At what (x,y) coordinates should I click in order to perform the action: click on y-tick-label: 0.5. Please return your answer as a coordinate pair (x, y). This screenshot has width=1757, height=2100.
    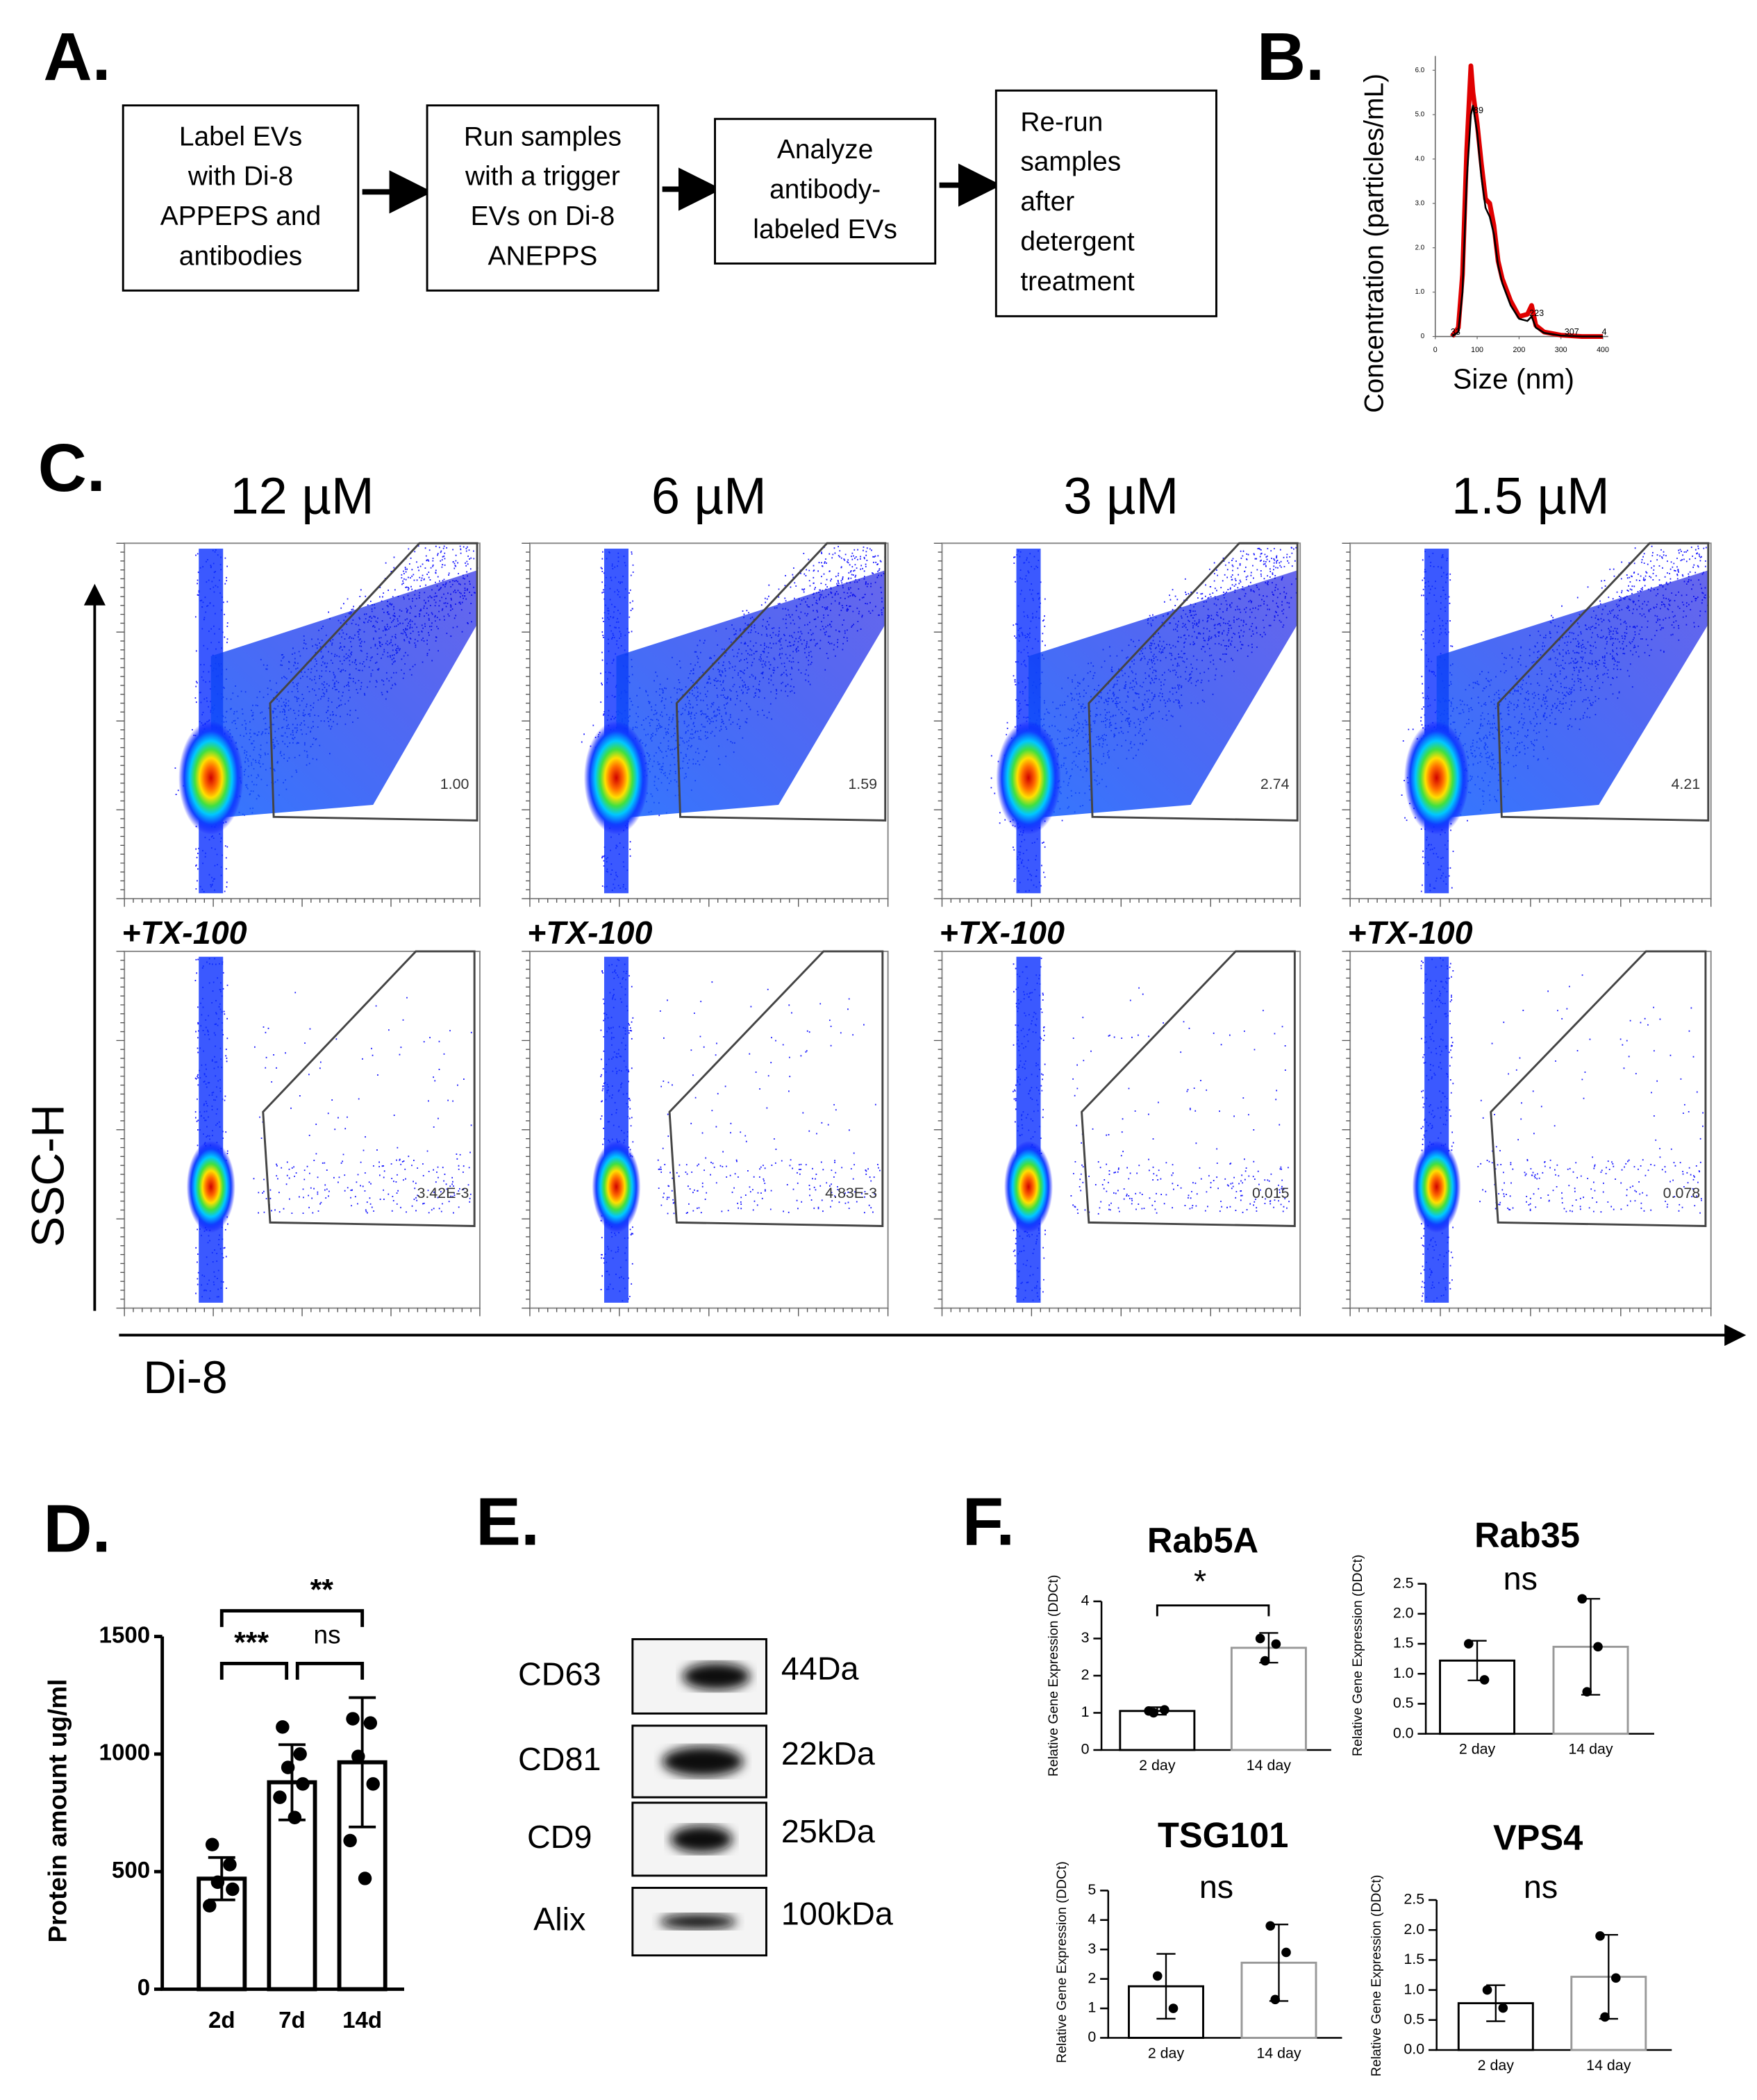
    Looking at the image, I should click on (1403, 1702).